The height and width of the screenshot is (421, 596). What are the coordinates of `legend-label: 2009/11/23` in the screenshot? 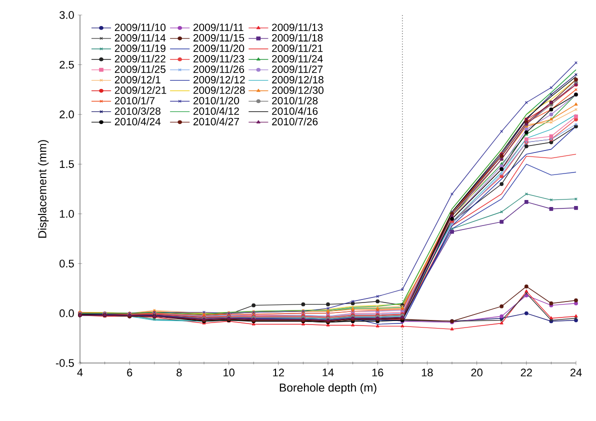 It's located at (218, 58).